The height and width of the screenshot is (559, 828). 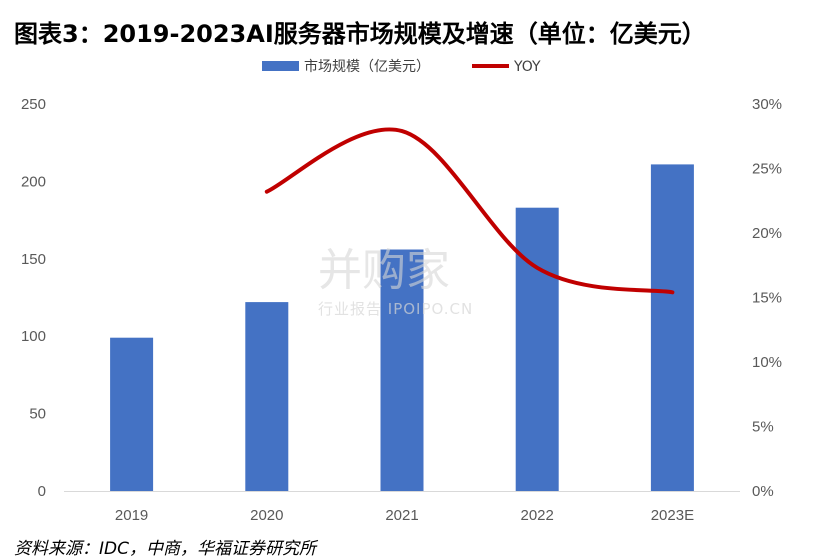 What do you see at coordinates (537, 515) in the screenshot?
I see `x-tick-label: 2022` at bounding box center [537, 515].